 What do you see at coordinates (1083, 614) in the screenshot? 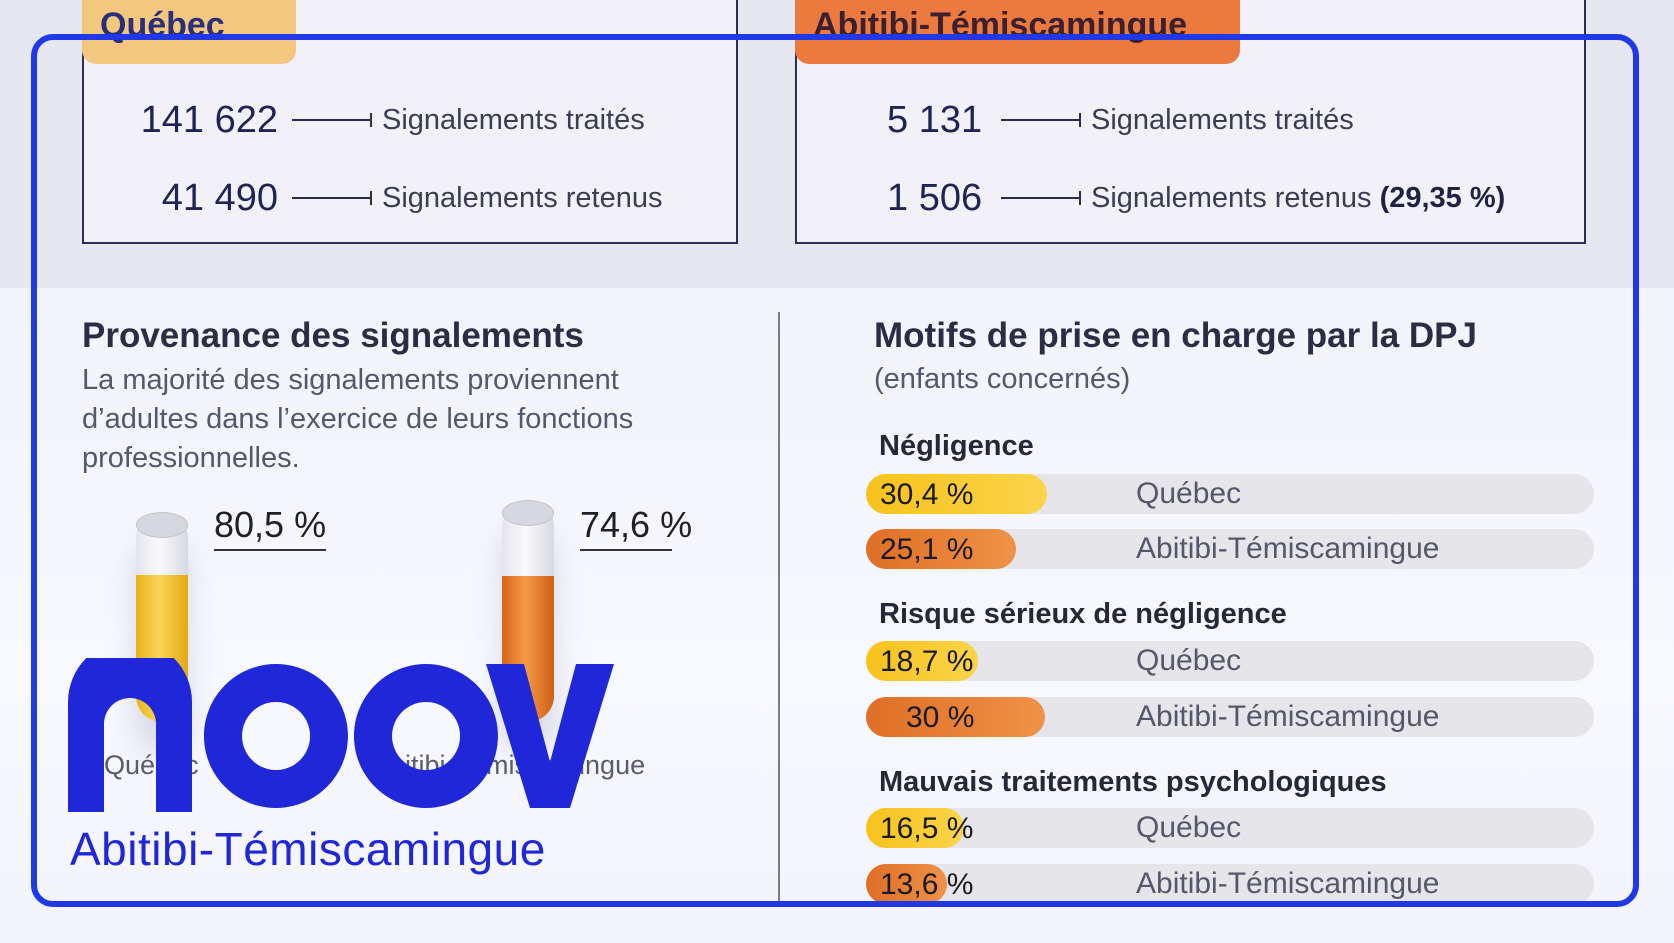
I see `motif-category-label: Risque sérieux de négligence` at bounding box center [1083, 614].